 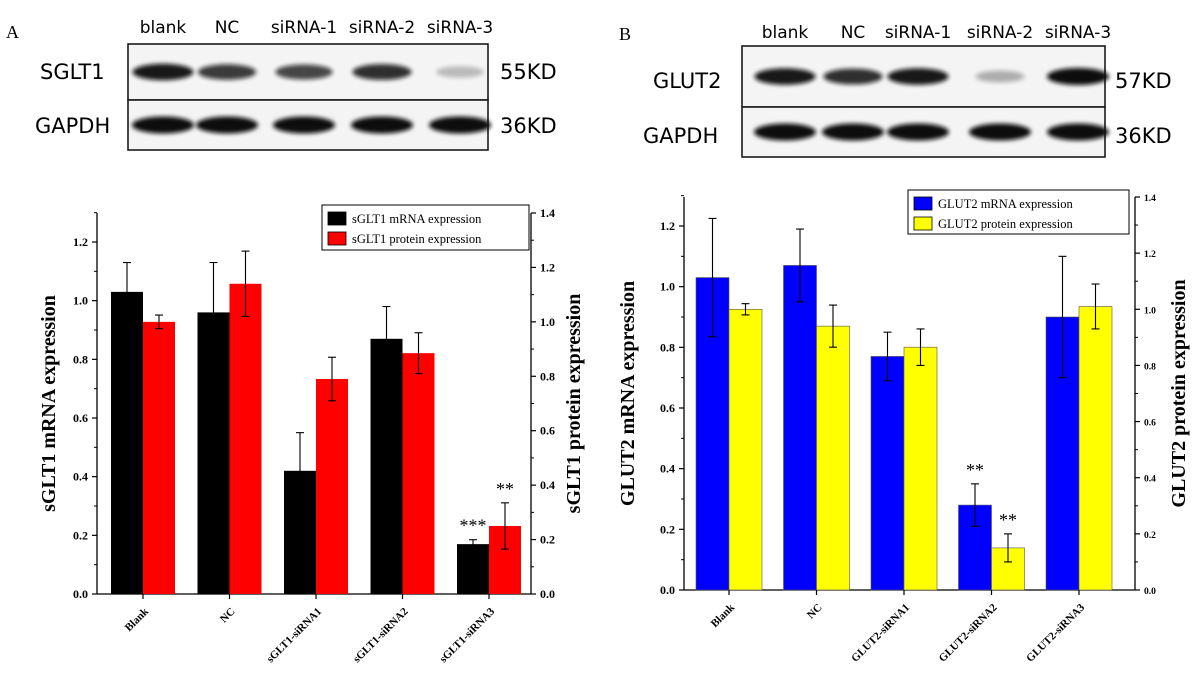 What do you see at coordinates (72, 126) in the screenshot?
I see `blot-protein-label: GAPDH` at bounding box center [72, 126].